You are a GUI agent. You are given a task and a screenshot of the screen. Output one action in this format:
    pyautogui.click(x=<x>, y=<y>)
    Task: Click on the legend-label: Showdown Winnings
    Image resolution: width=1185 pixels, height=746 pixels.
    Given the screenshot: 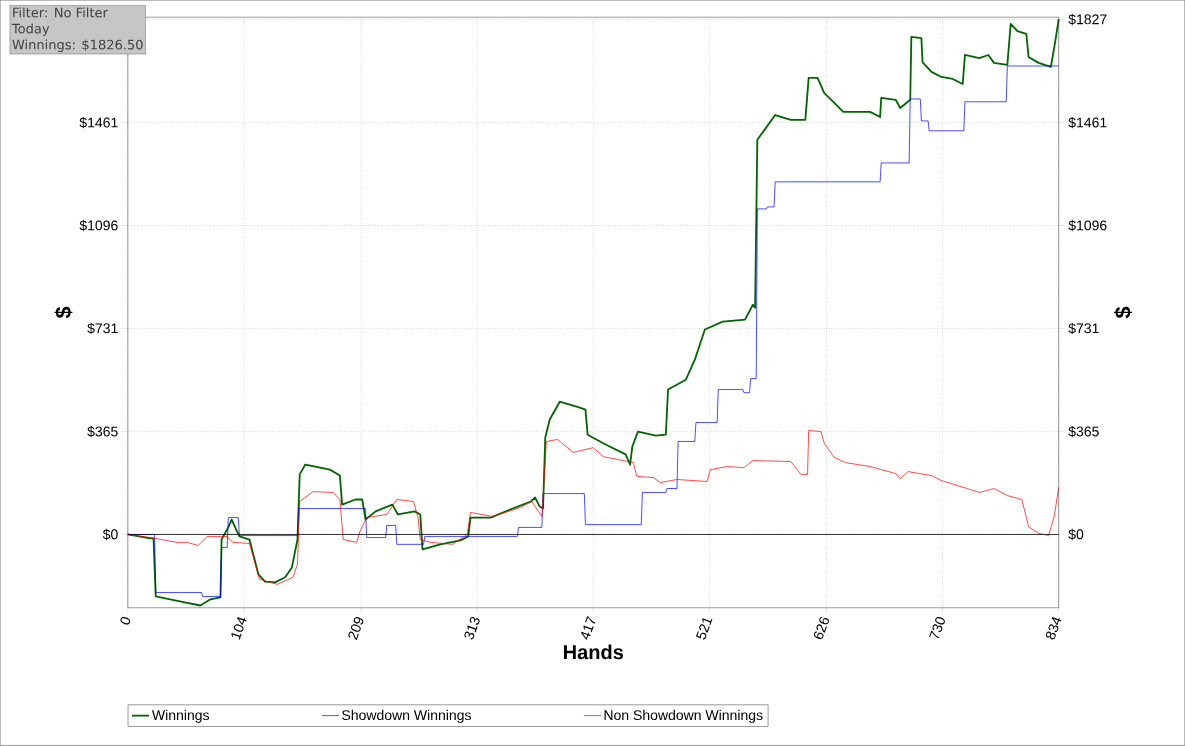 What is the action you would take?
    pyautogui.click(x=406, y=717)
    